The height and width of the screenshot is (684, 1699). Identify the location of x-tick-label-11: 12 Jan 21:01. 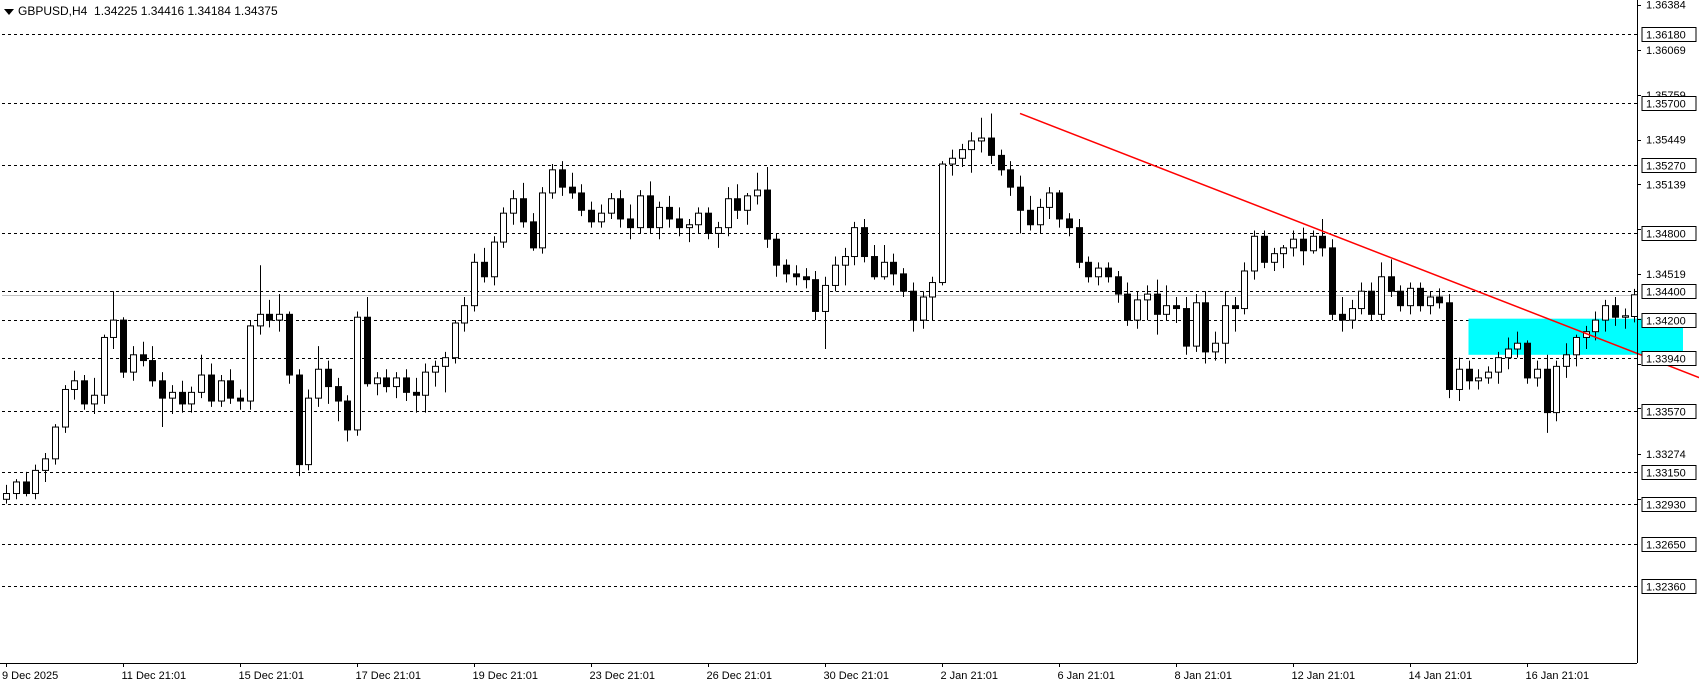
(1324, 676).